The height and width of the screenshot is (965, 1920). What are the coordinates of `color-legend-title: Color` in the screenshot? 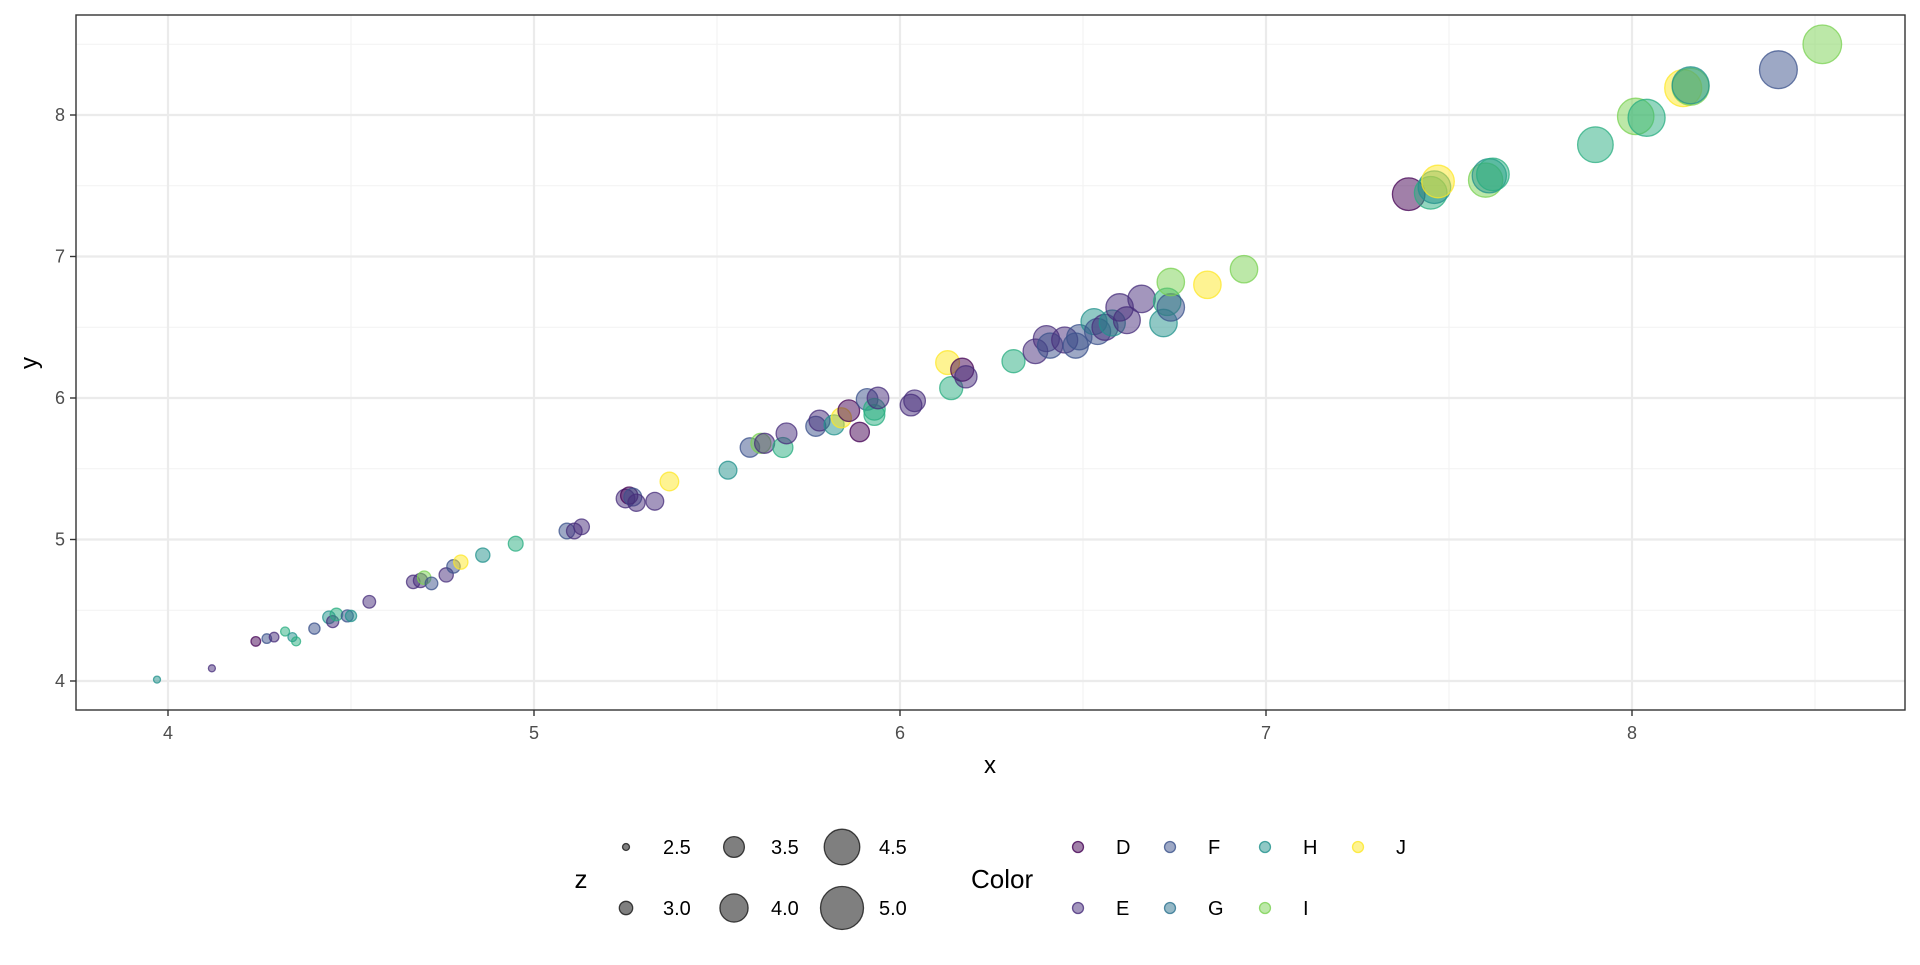 It's located at (1002, 879).